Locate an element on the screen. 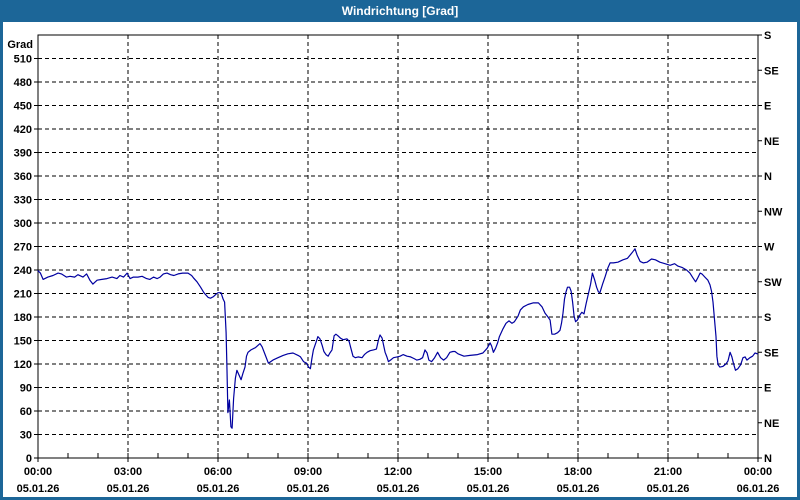 Image resolution: width=800 pixels, height=500 pixels. x-time-label: 15:00 is located at coordinates (488, 472).